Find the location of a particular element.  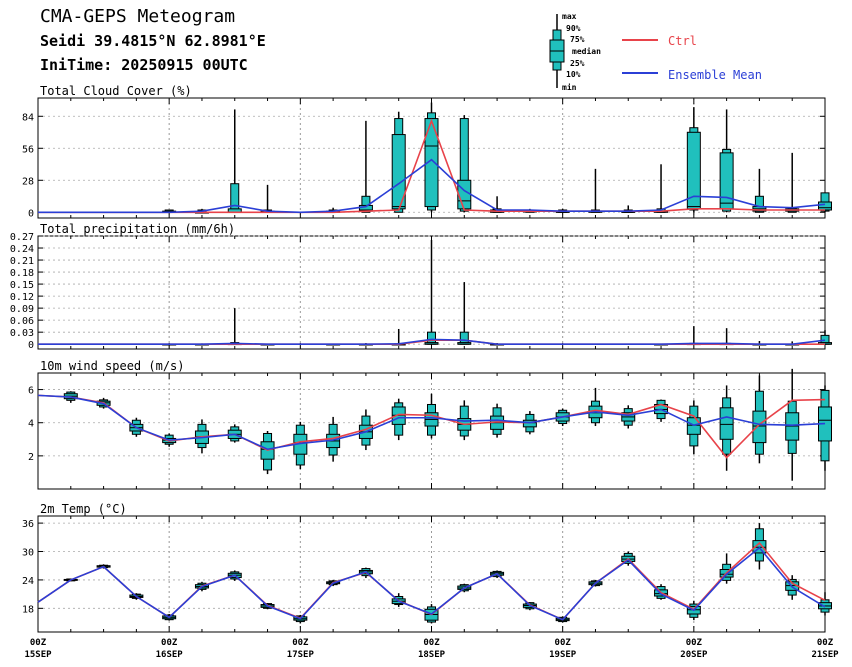

y-tick-label: 2 is located at coordinates (31, 457).